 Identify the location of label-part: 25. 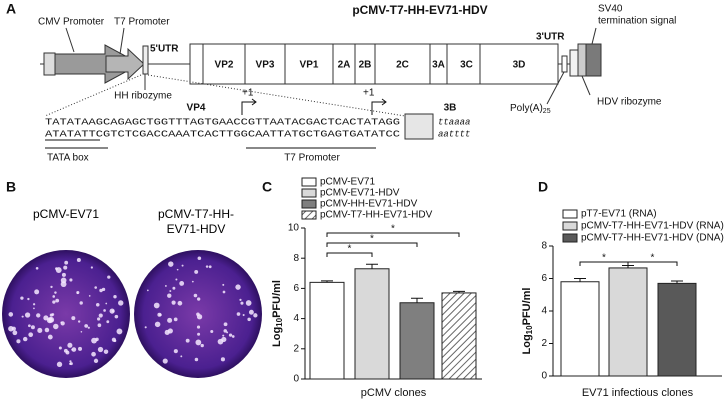
(547, 111).